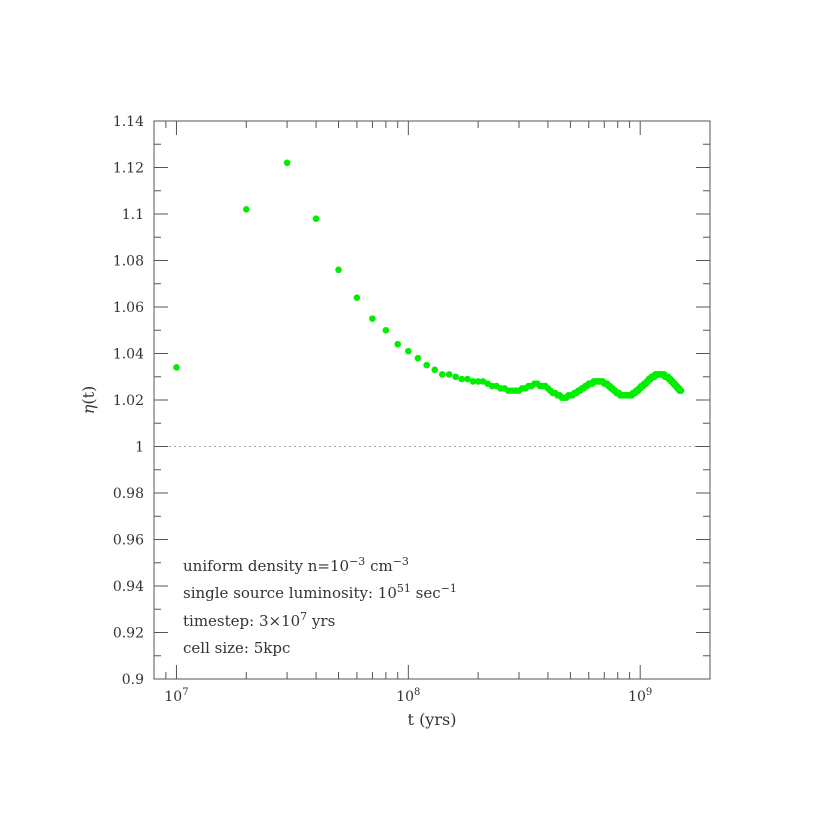 The width and height of the screenshot is (830, 830). Describe the element at coordinates (128, 587) in the screenshot. I see `y-tick-label: 0.94` at that location.